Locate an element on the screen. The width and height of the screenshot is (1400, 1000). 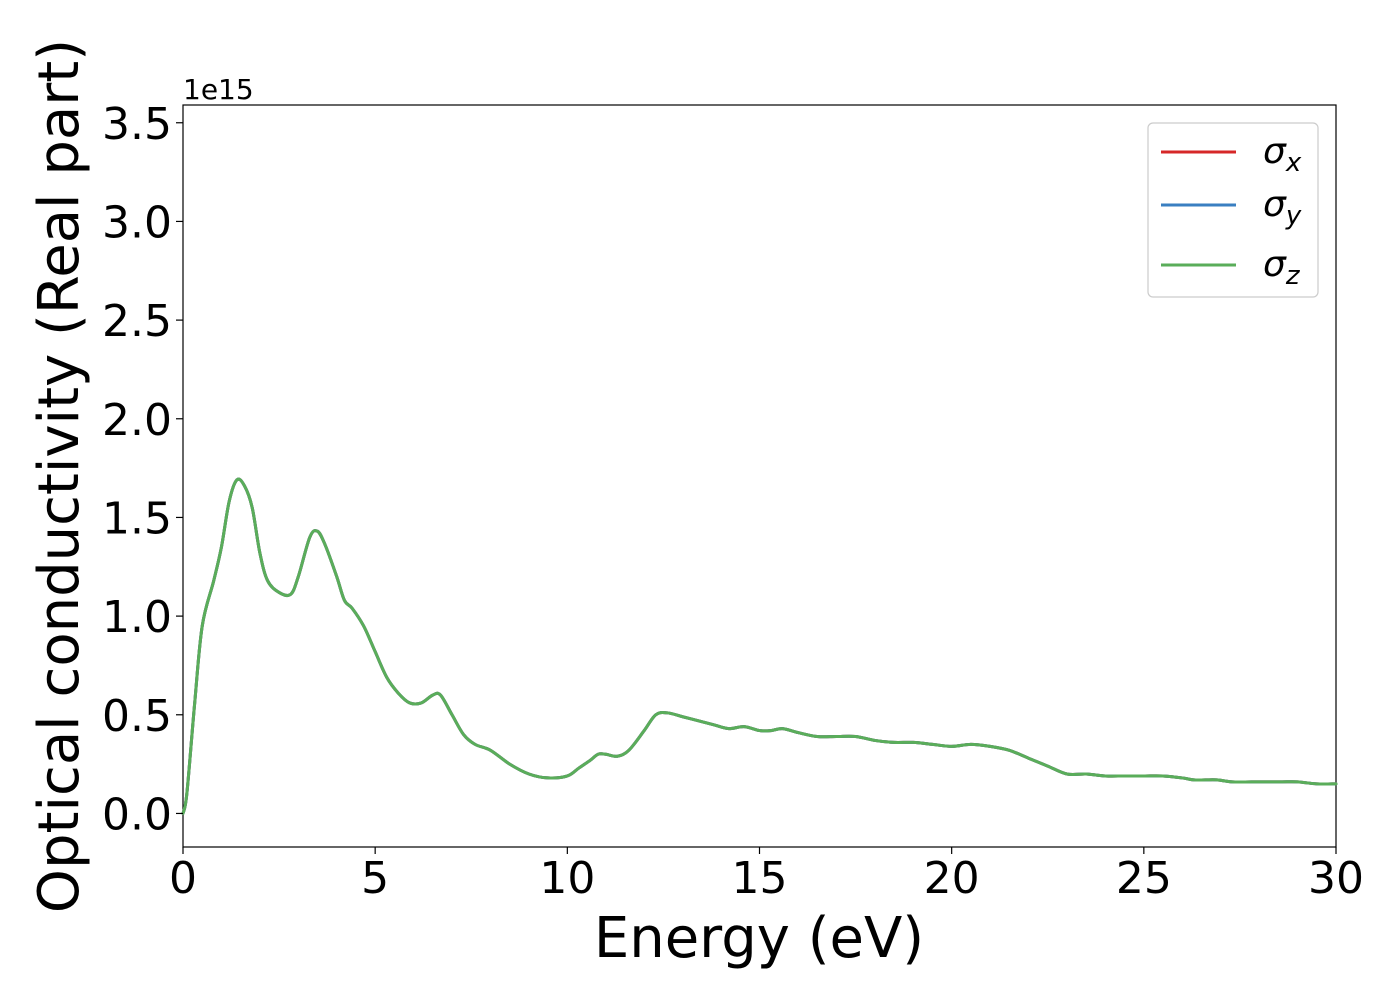
y-tick-label: 3.5 is located at coordinates (137, 124).